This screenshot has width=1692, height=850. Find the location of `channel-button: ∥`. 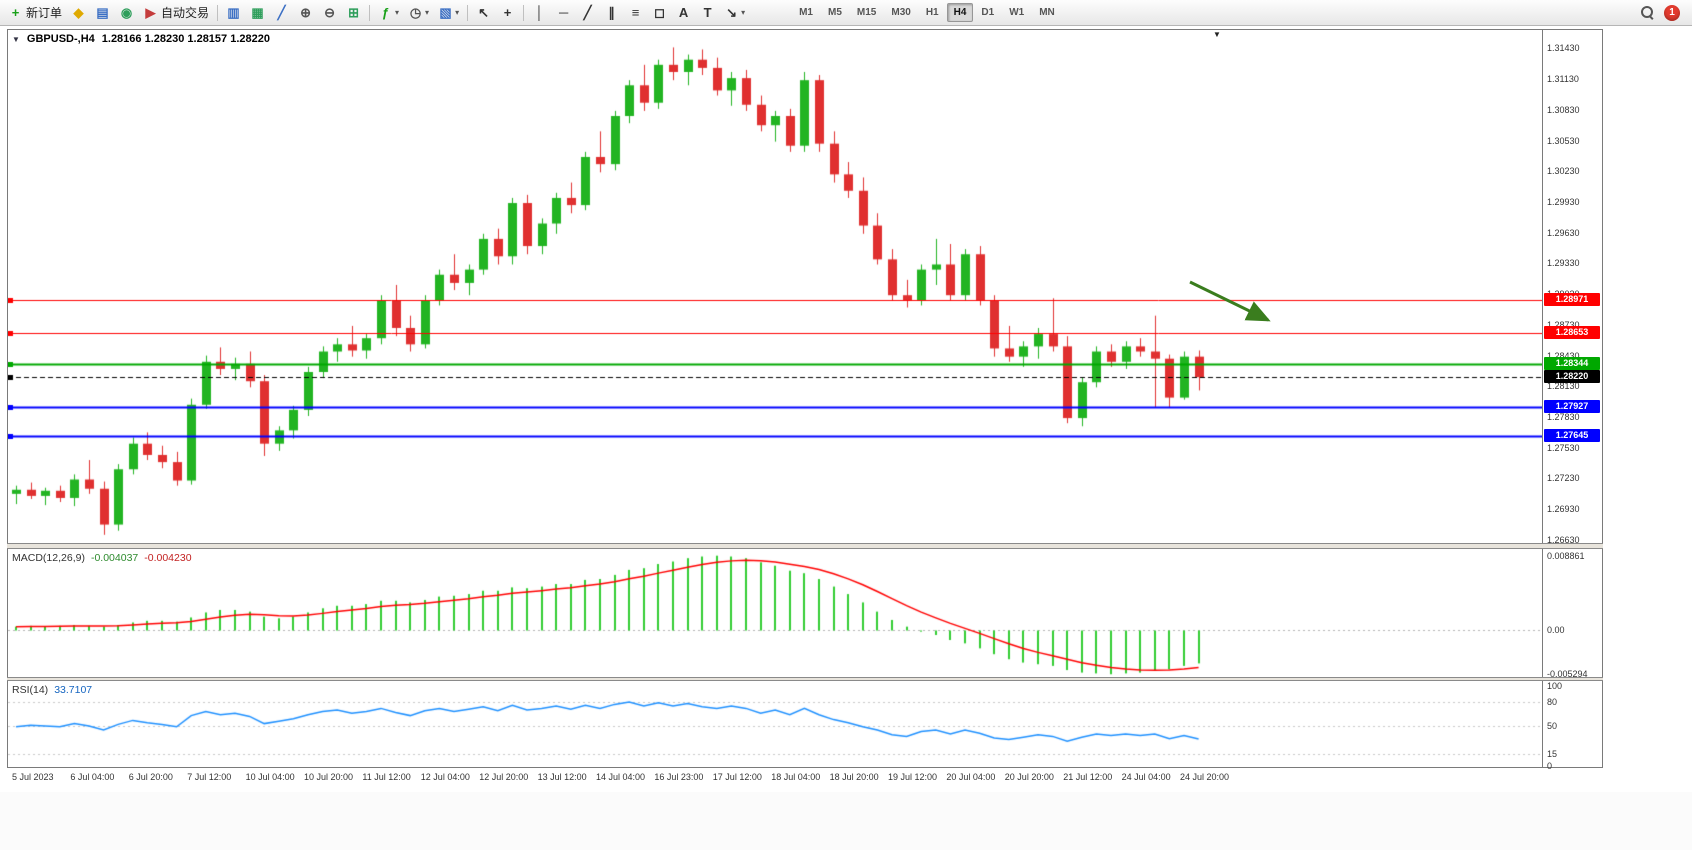

channel-button: ∥ is located at coordinates (611, 13).